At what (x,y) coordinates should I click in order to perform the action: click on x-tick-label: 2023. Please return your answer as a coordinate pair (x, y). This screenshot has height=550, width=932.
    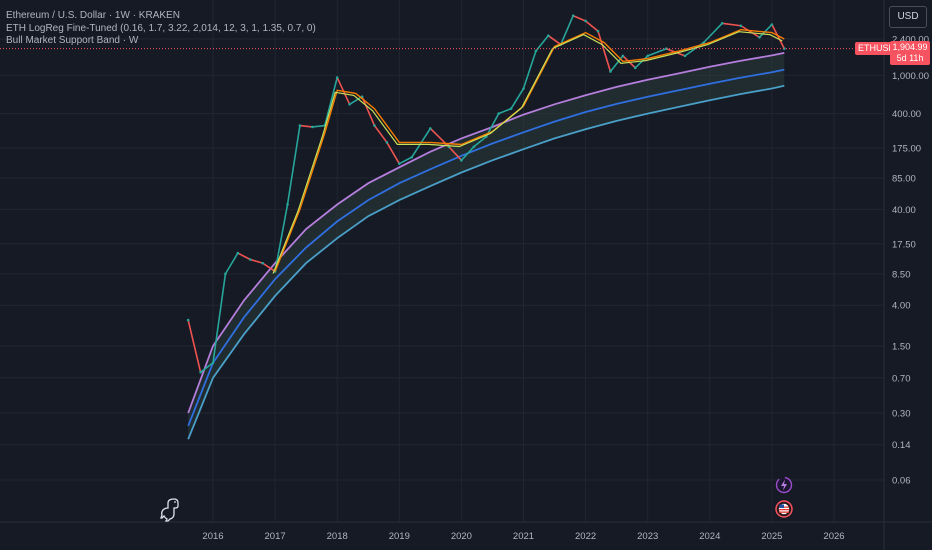
    Looking at the image, I should click on (647, 536).